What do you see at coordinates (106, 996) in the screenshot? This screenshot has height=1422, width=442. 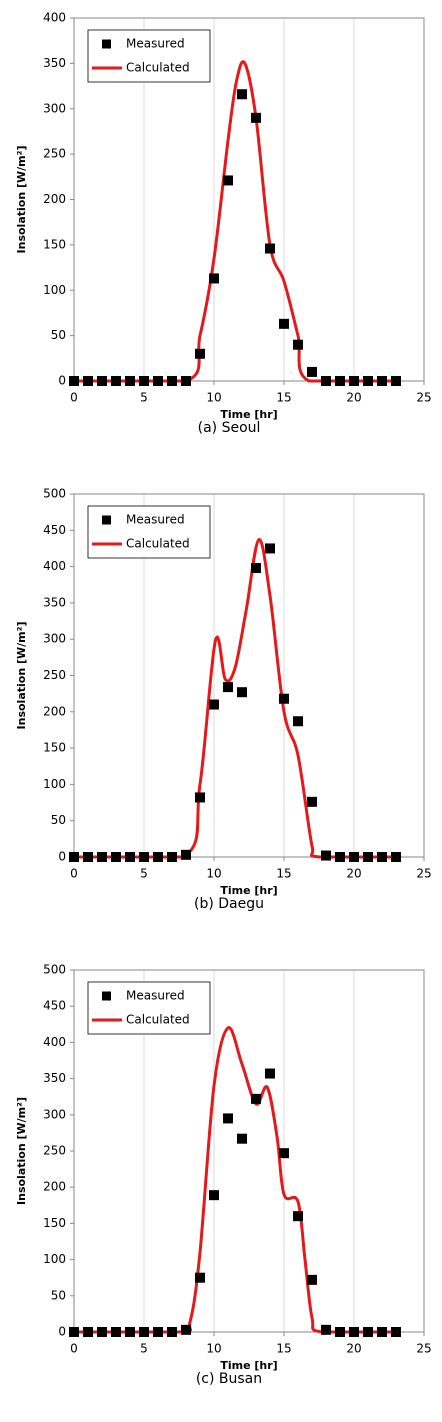 I see `legend-marker` at bounding box center [106, 996].